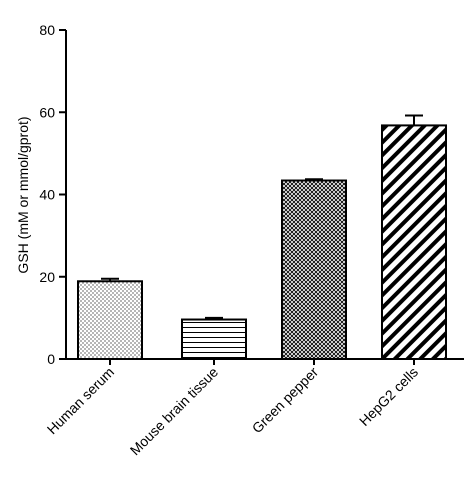 The image size is (474, 498). Describe the element at coordinates (47, 30) in the screenshot. I see `y-tick-label: 80` at that location.